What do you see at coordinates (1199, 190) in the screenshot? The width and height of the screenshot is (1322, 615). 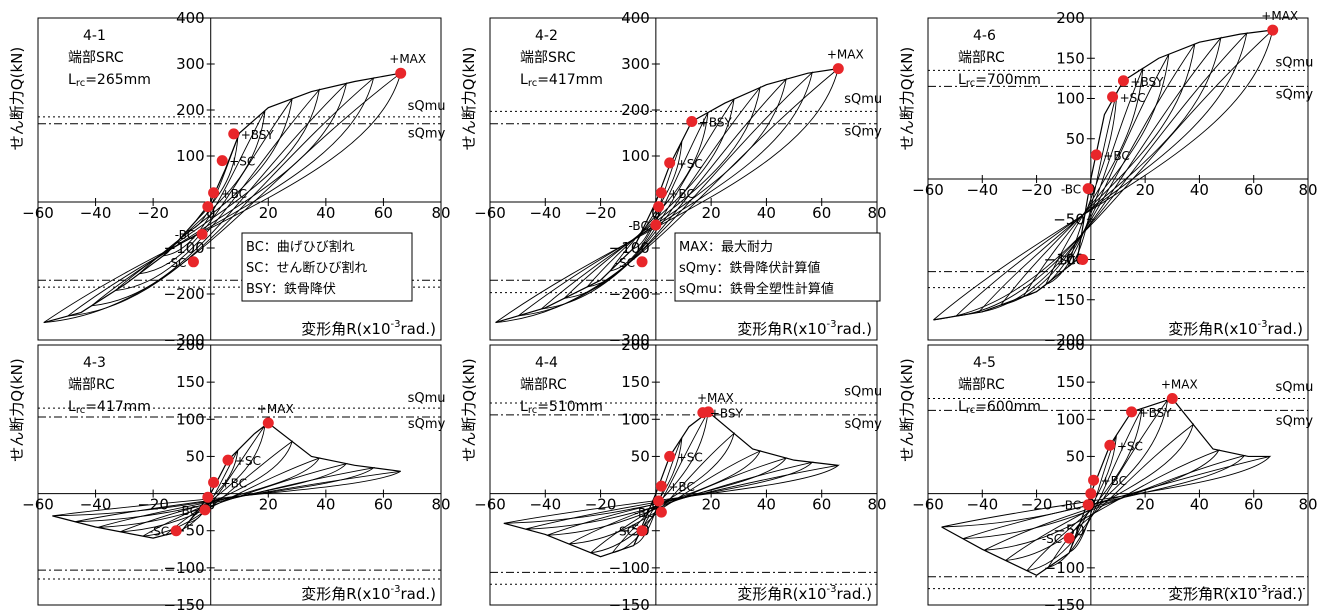 I see `x-tick-label: 40` at bounding box center [1199, 190].